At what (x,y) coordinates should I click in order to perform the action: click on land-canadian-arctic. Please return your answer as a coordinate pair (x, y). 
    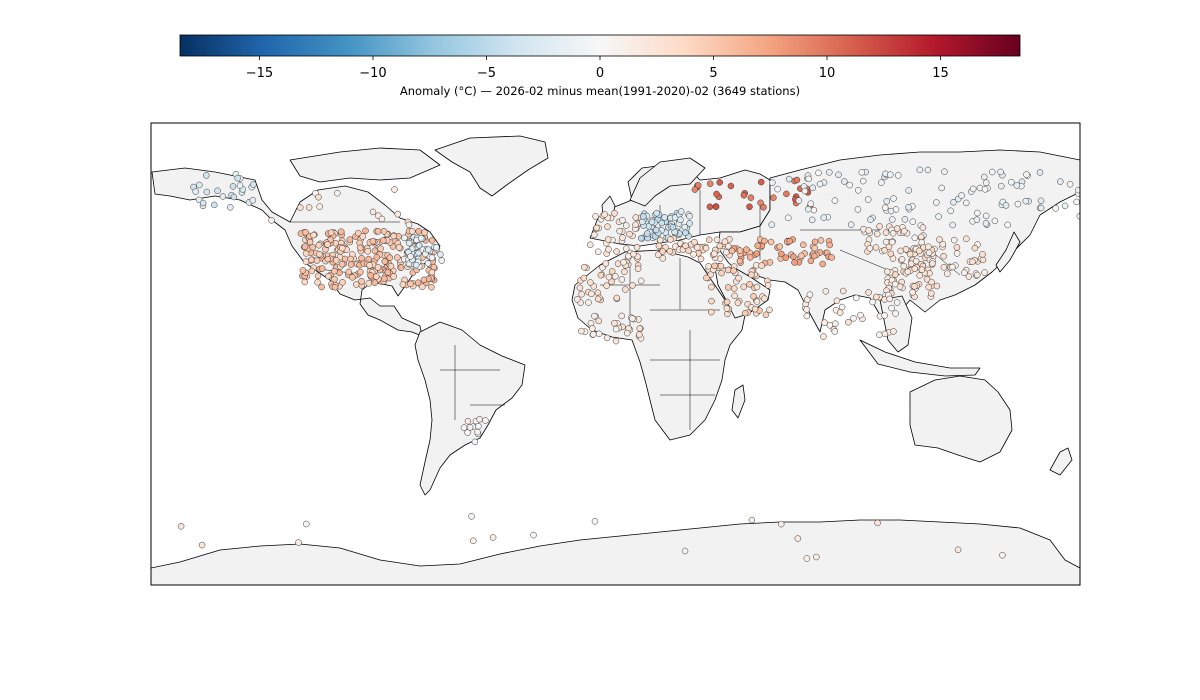
    Looking at the image, I should click on (365, 165).